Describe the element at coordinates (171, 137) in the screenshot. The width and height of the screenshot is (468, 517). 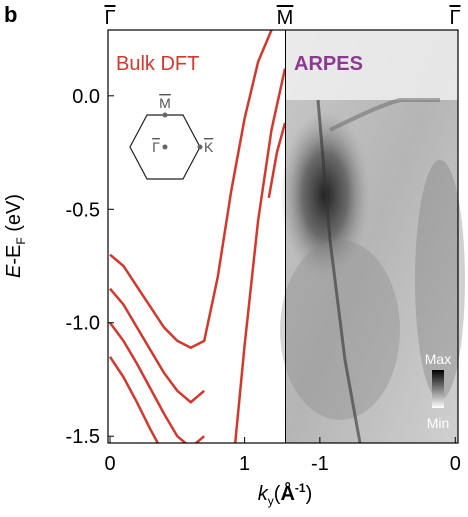
I see `inset: M Γ K` at that location.